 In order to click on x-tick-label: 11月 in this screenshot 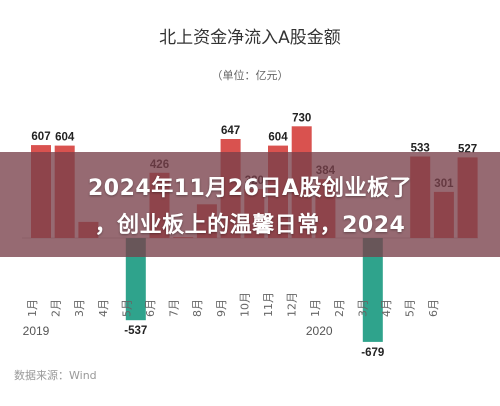, I will do `click(268, 304)`.